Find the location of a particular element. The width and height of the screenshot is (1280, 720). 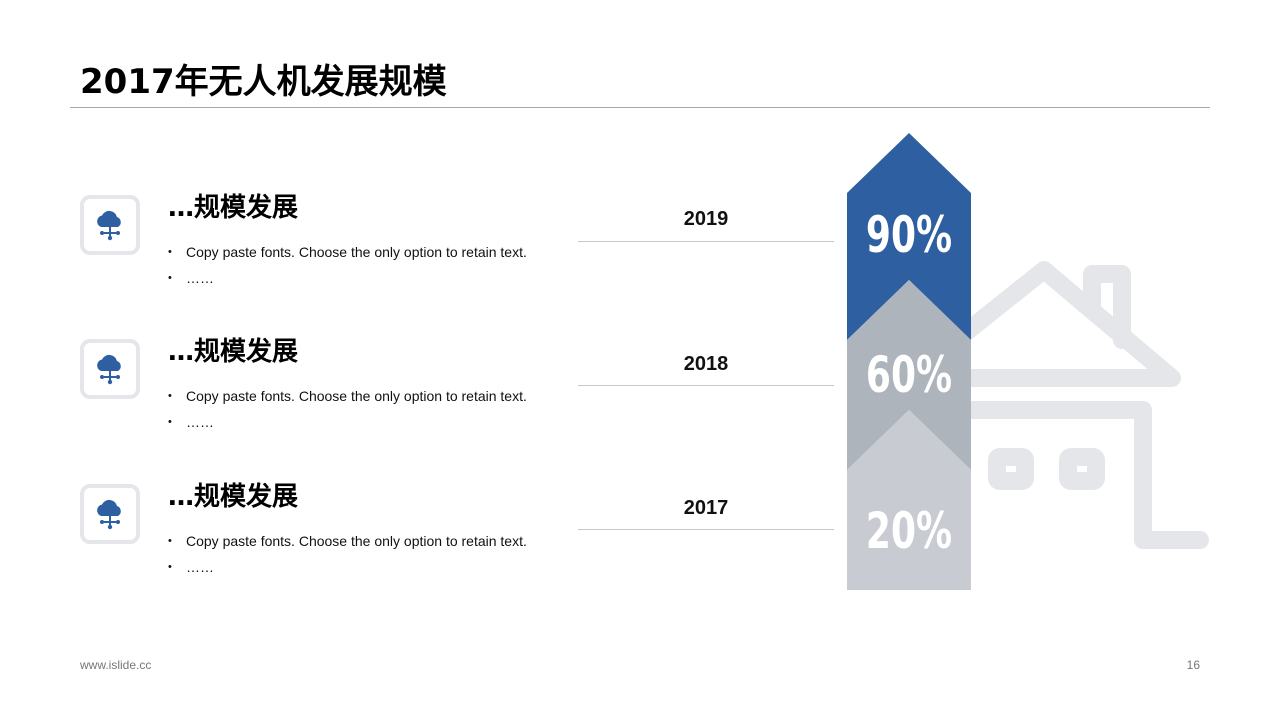

title-divider is located at coordinates (640, 107).